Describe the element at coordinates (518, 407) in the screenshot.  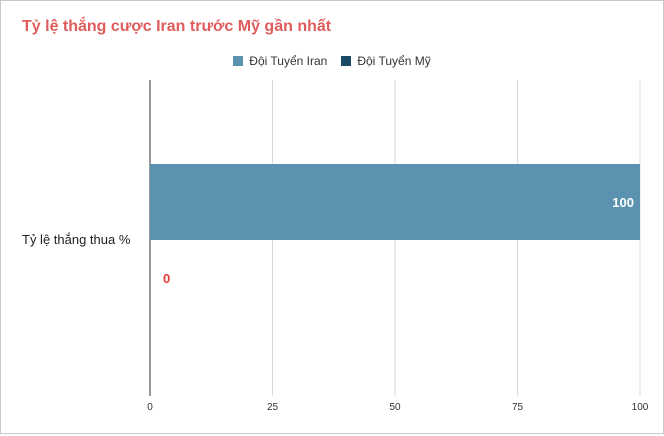
I see `x-tick-label: 75` at that location.